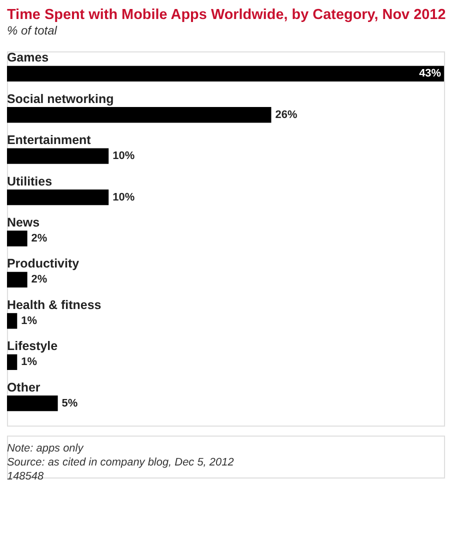 The image size is (460, 533). I want to click on text: Note: apps only, so click(45, 448).